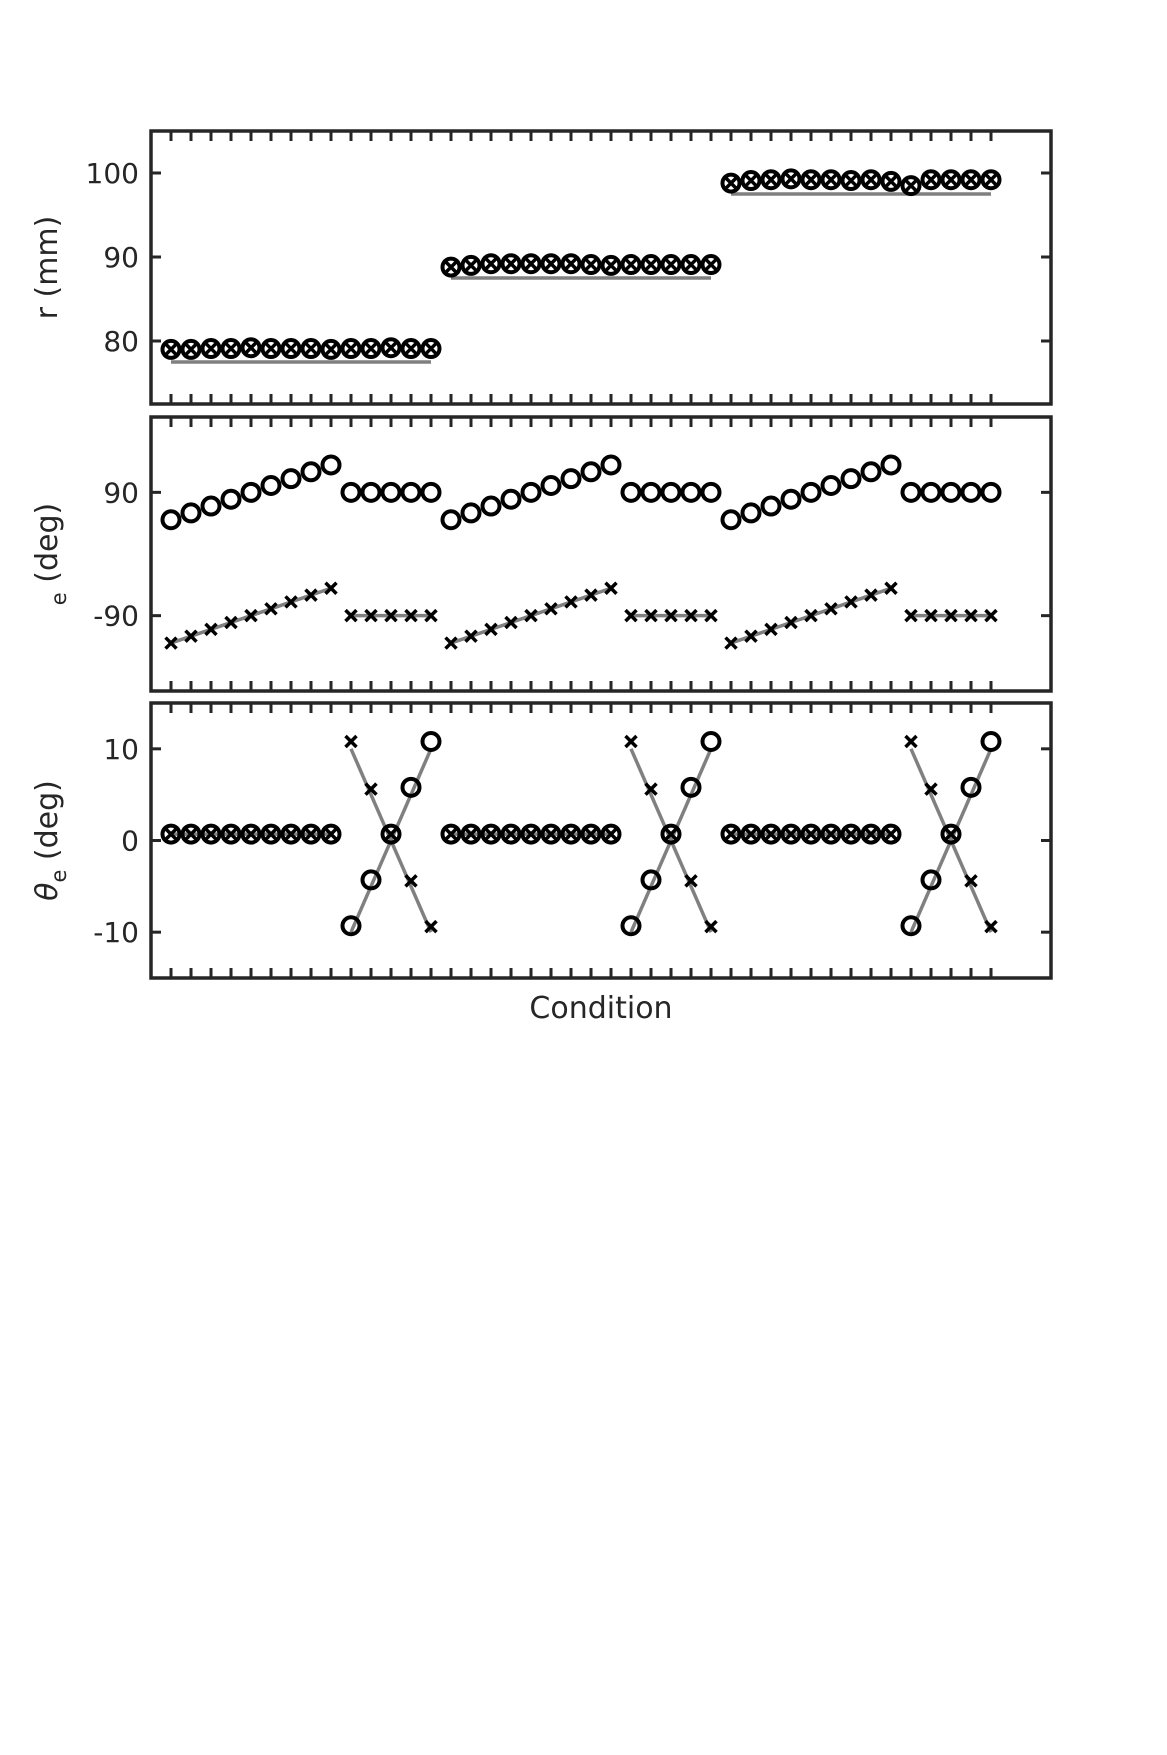  Describe the element at coordinates (50, 554) in the screenshot. I see `y-axis-label: e (deg)` at that location.